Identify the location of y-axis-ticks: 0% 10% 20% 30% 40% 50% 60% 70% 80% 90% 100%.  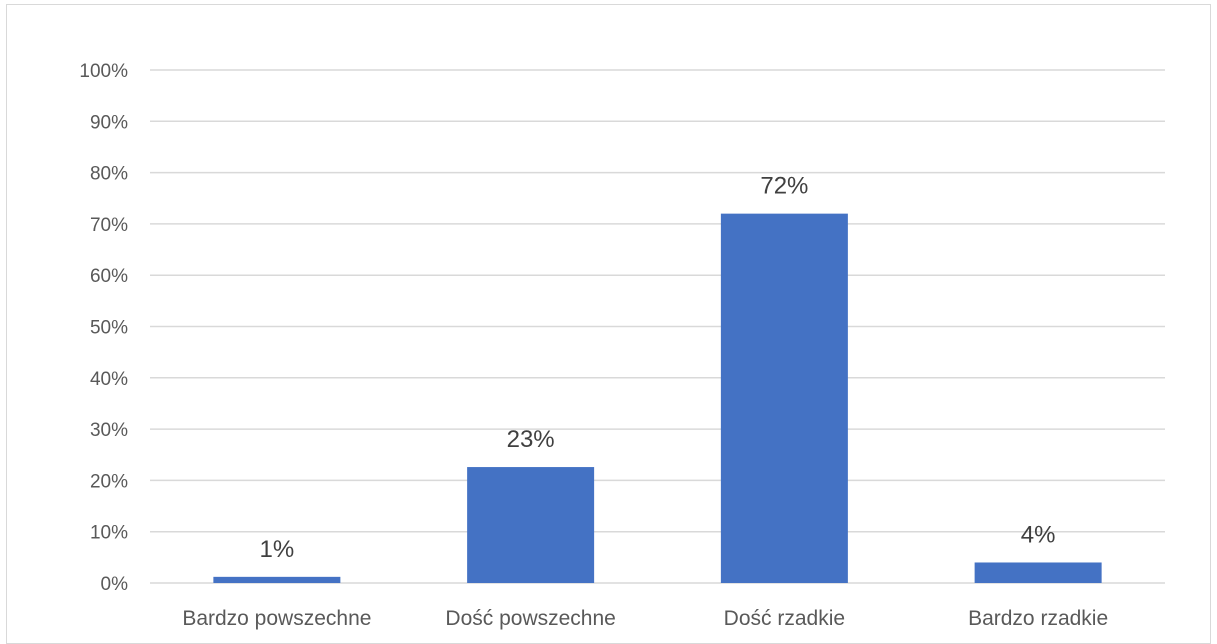
(103, 328).